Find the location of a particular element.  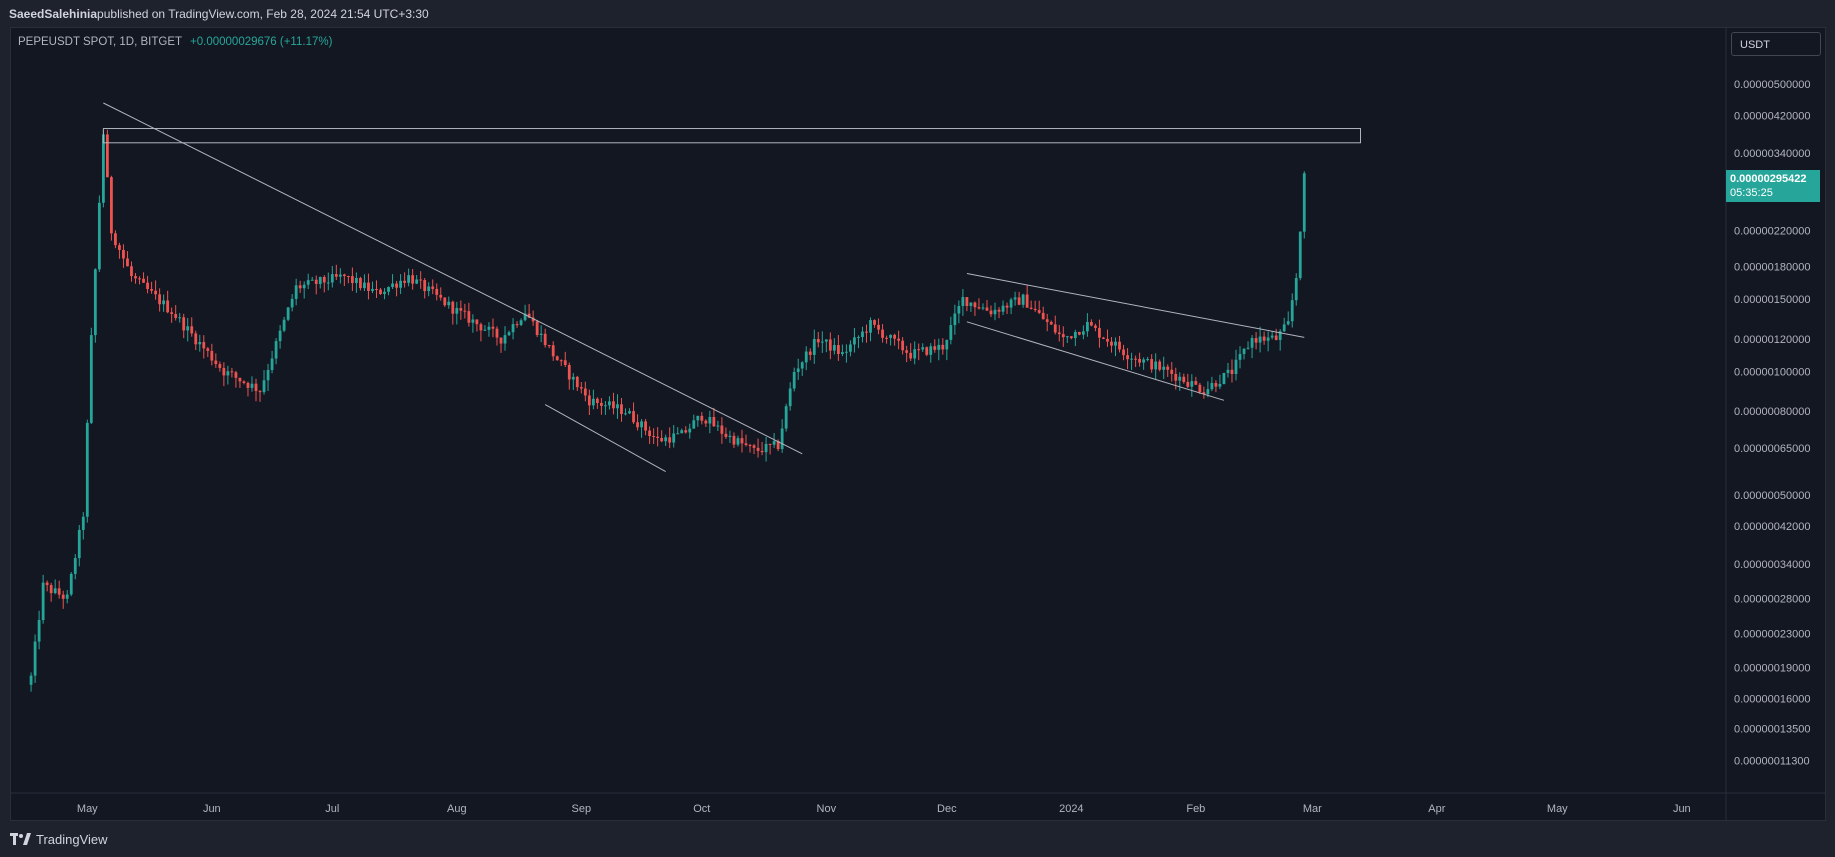

author-name: SaeedSalehinia is located at coordinates (53, 13).